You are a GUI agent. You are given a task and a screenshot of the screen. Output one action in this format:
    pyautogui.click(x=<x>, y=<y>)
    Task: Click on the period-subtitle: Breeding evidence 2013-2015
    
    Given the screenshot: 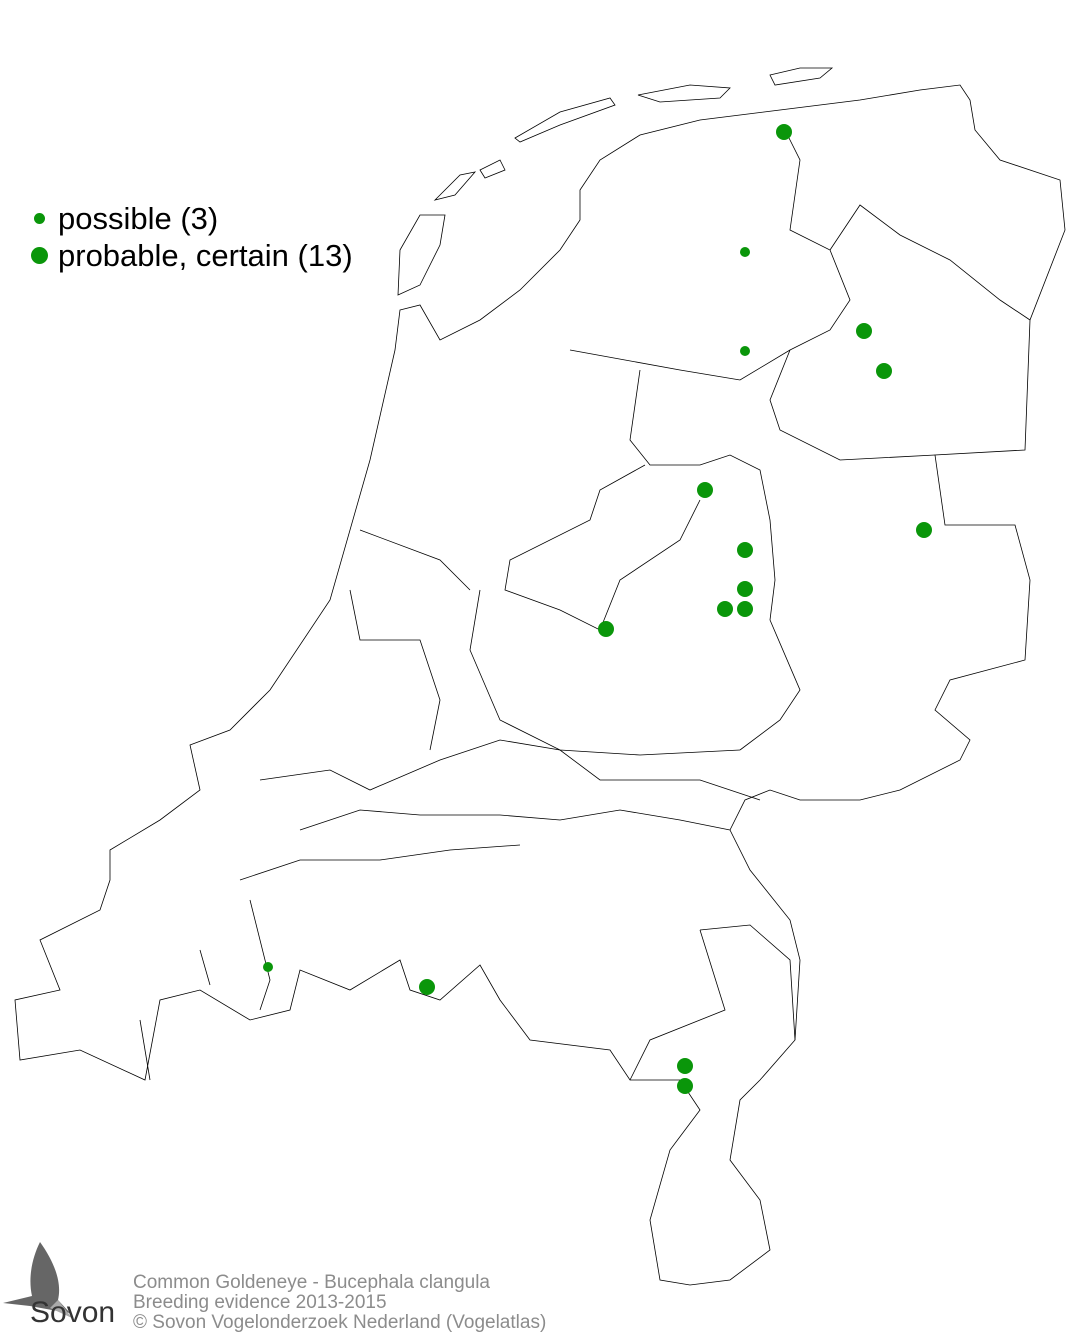 What is the action you would take?
    pyautogui.click(x=260, y=1302)
    